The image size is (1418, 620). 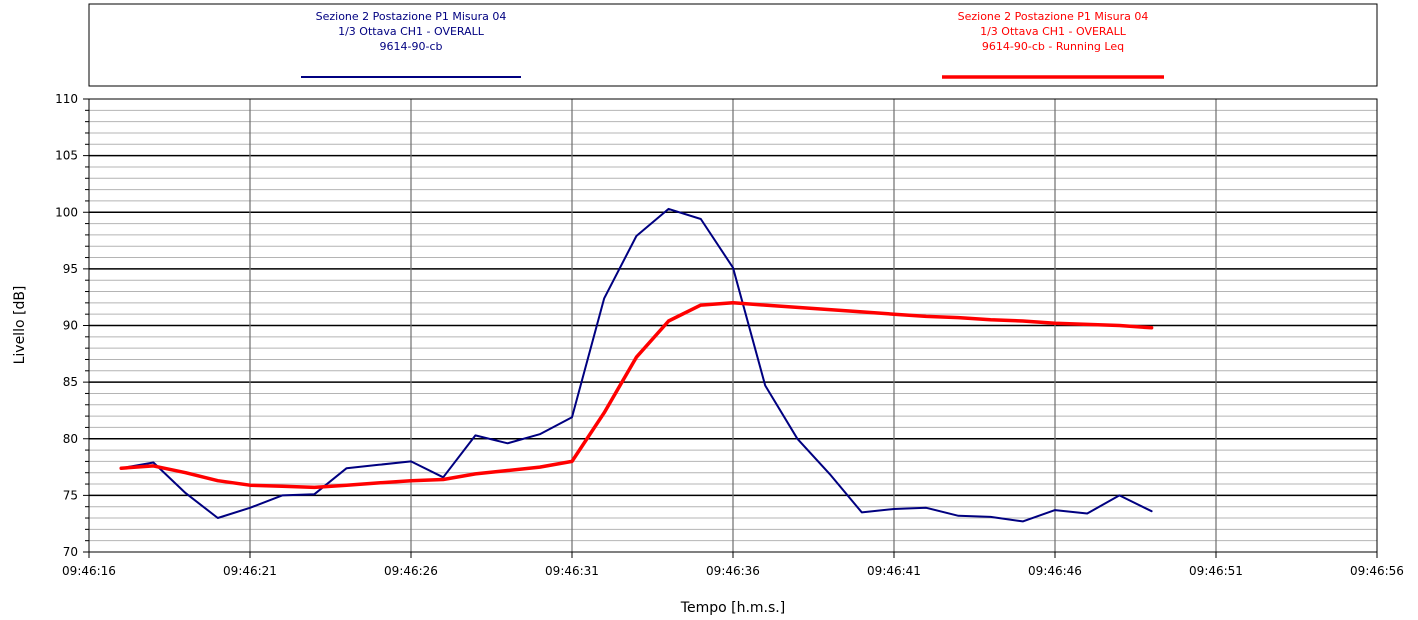 I want to click on y-tick-label: 95, so click(x=70, y=269).